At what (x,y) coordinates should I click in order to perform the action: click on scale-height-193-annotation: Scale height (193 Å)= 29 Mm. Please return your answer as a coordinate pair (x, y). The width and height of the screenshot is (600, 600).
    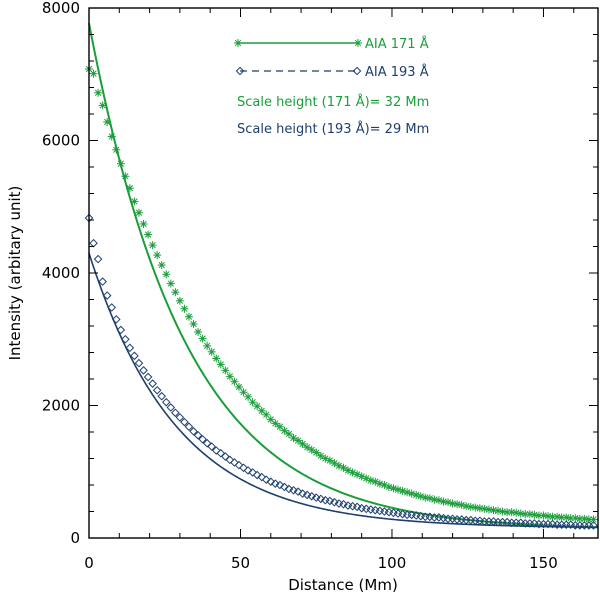
    Looking at the image, I should click on (333, 129).